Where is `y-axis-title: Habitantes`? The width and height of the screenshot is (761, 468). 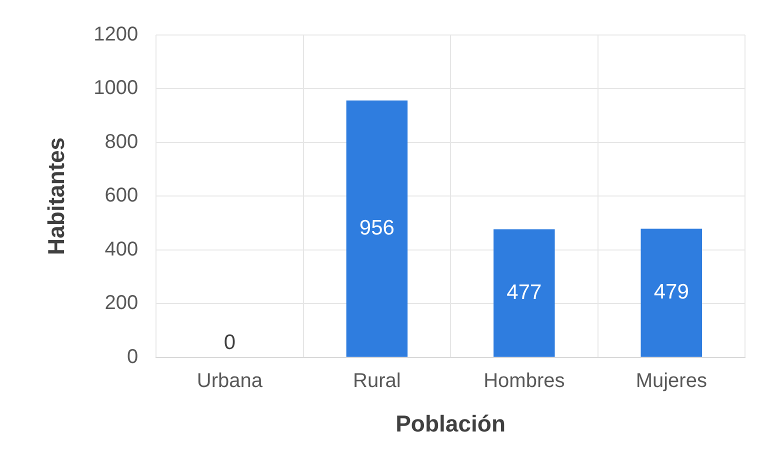 y-axis-title: Habitantes is located at coordinates (56, 196).